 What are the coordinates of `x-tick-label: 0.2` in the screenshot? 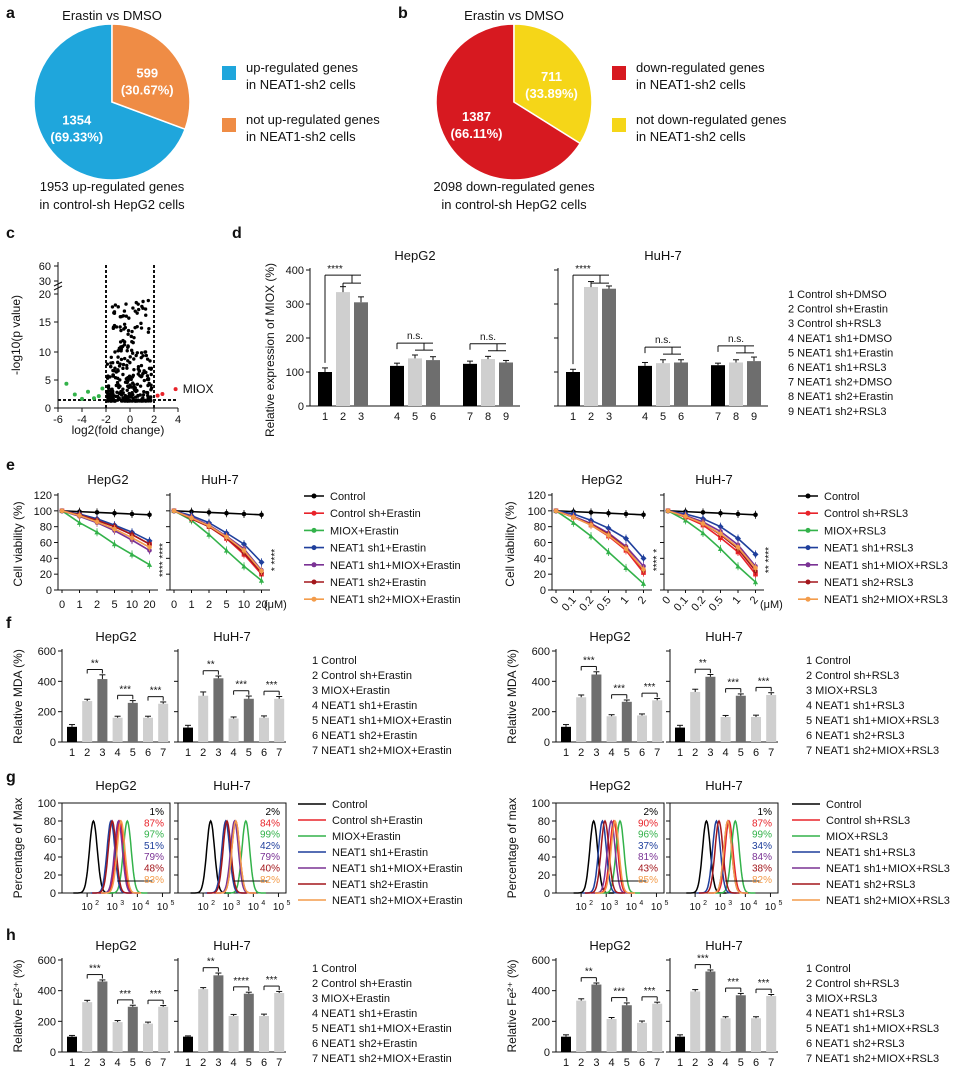 It's located at (586, 603).